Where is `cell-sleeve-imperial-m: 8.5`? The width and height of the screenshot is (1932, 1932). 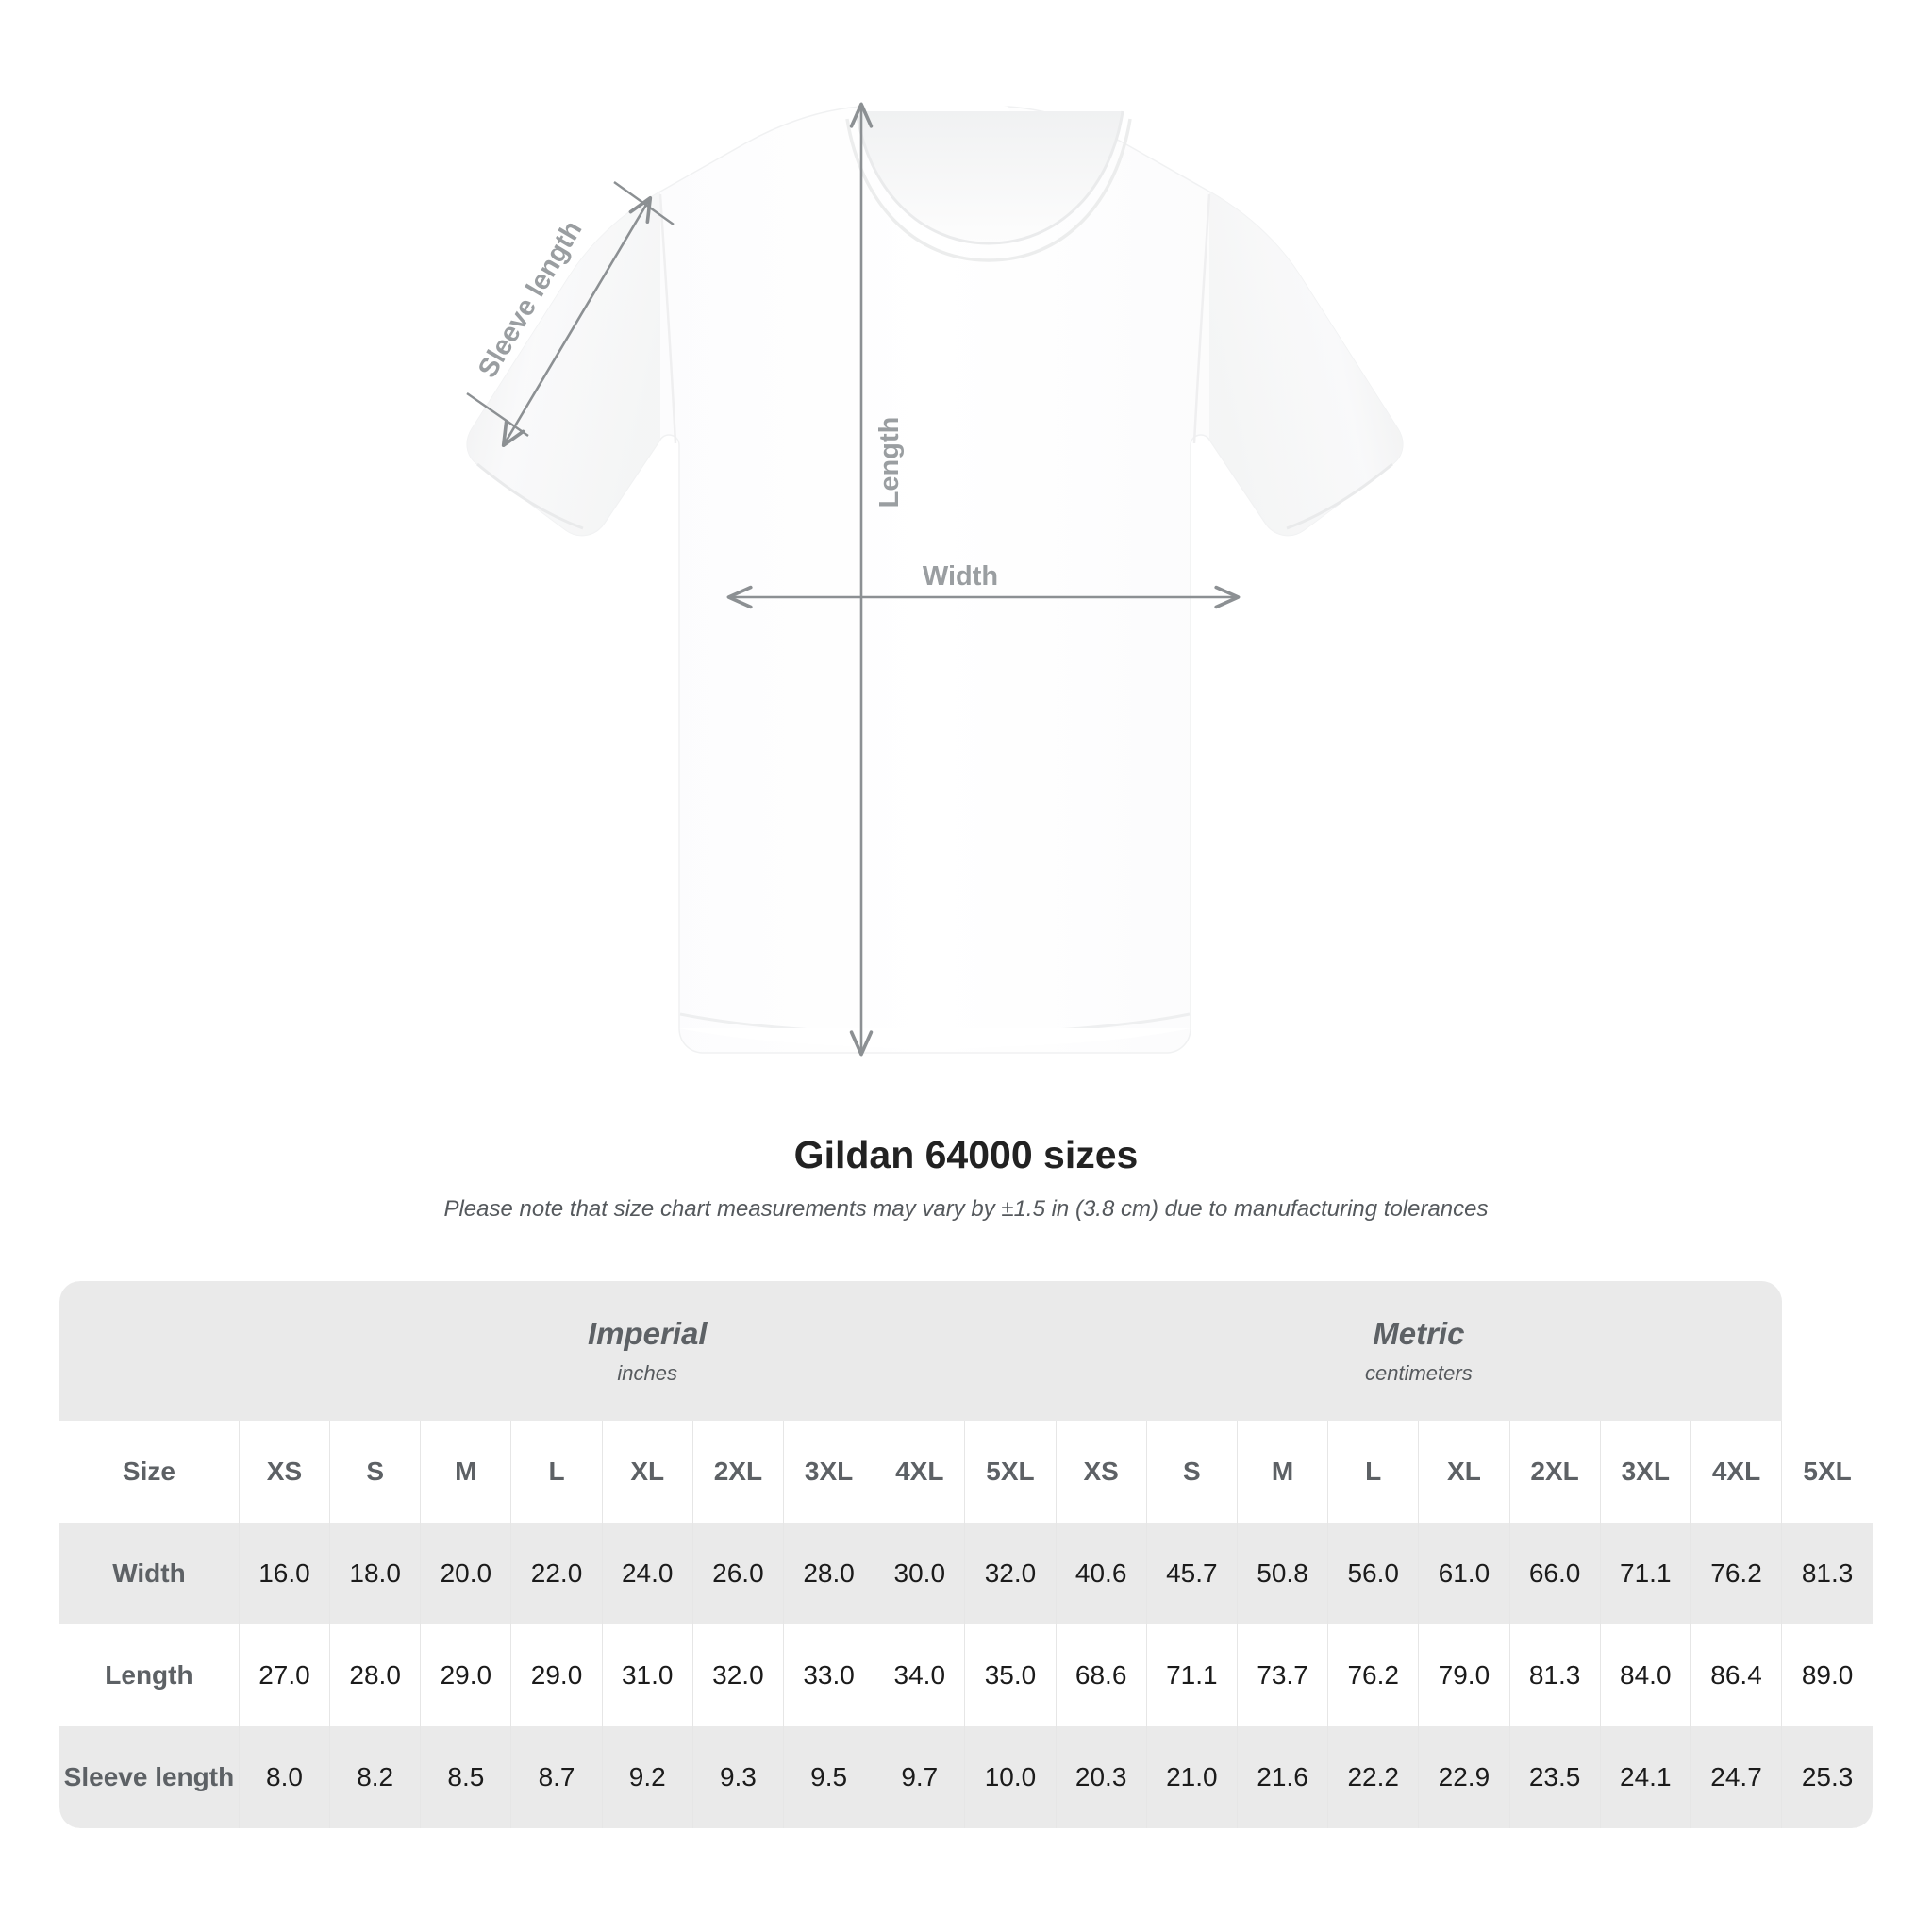 cell-sleeve-imperial-m: 8.5 is located at coordinates (466, 1777).